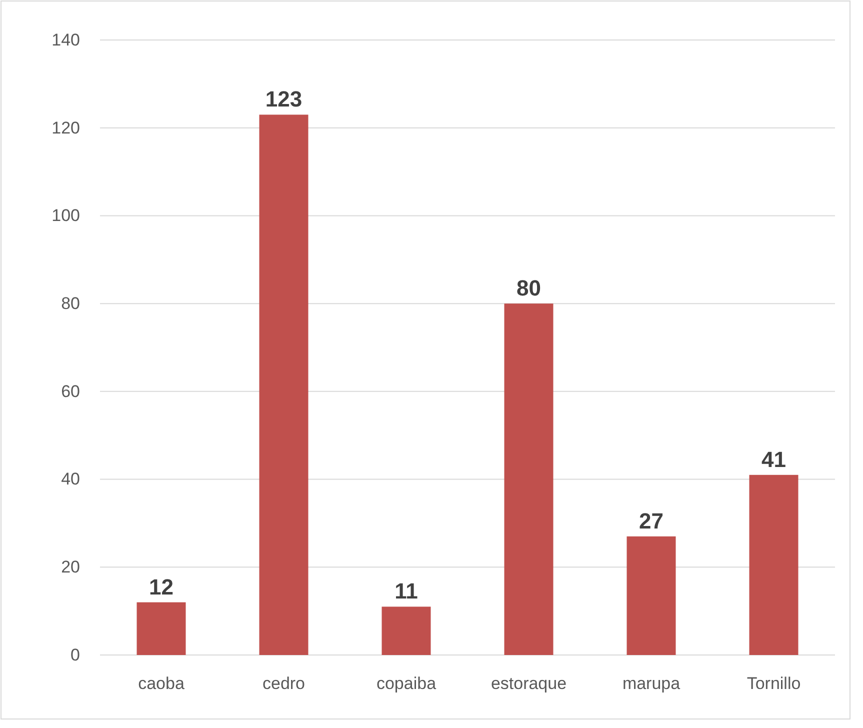 Image resolution: width=863 pixels, height=728 pixels. What do you see at coordinates (70, 479) in the screenshot?
I see `y-tick-label: 40` at bounding box center [70, 479].